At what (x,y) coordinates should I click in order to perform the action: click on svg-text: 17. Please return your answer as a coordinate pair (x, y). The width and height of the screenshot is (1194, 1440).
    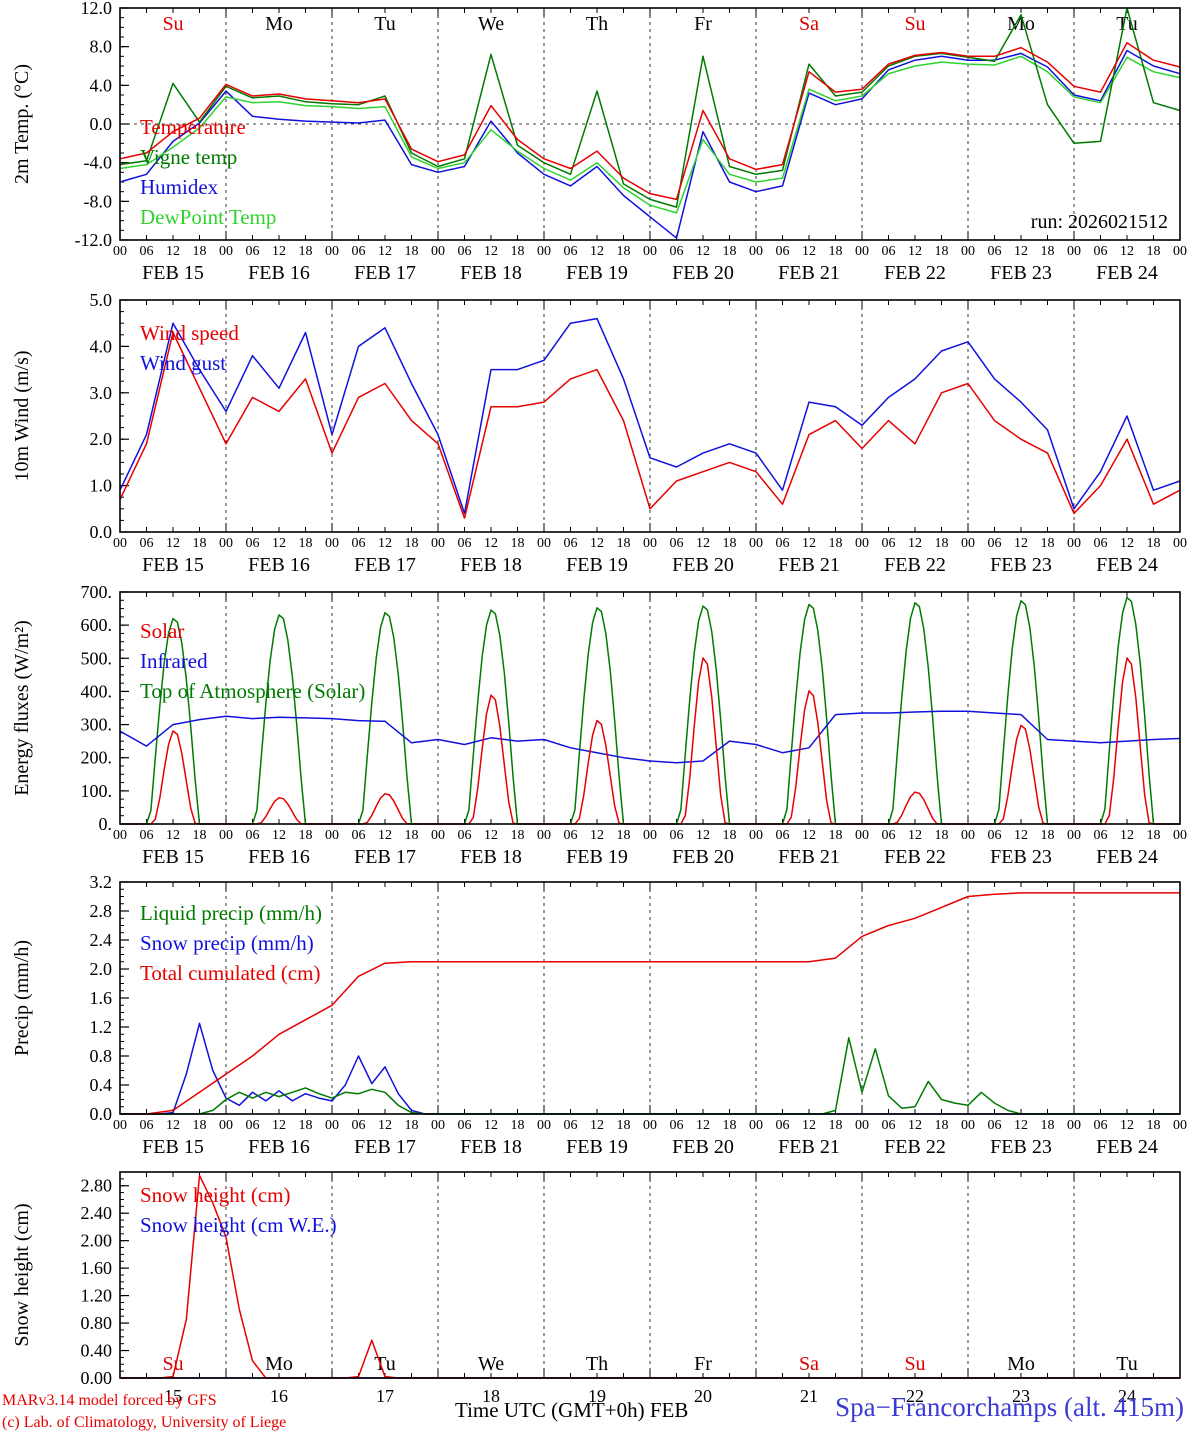
    Looking at the image, I should click on (385, 1396).